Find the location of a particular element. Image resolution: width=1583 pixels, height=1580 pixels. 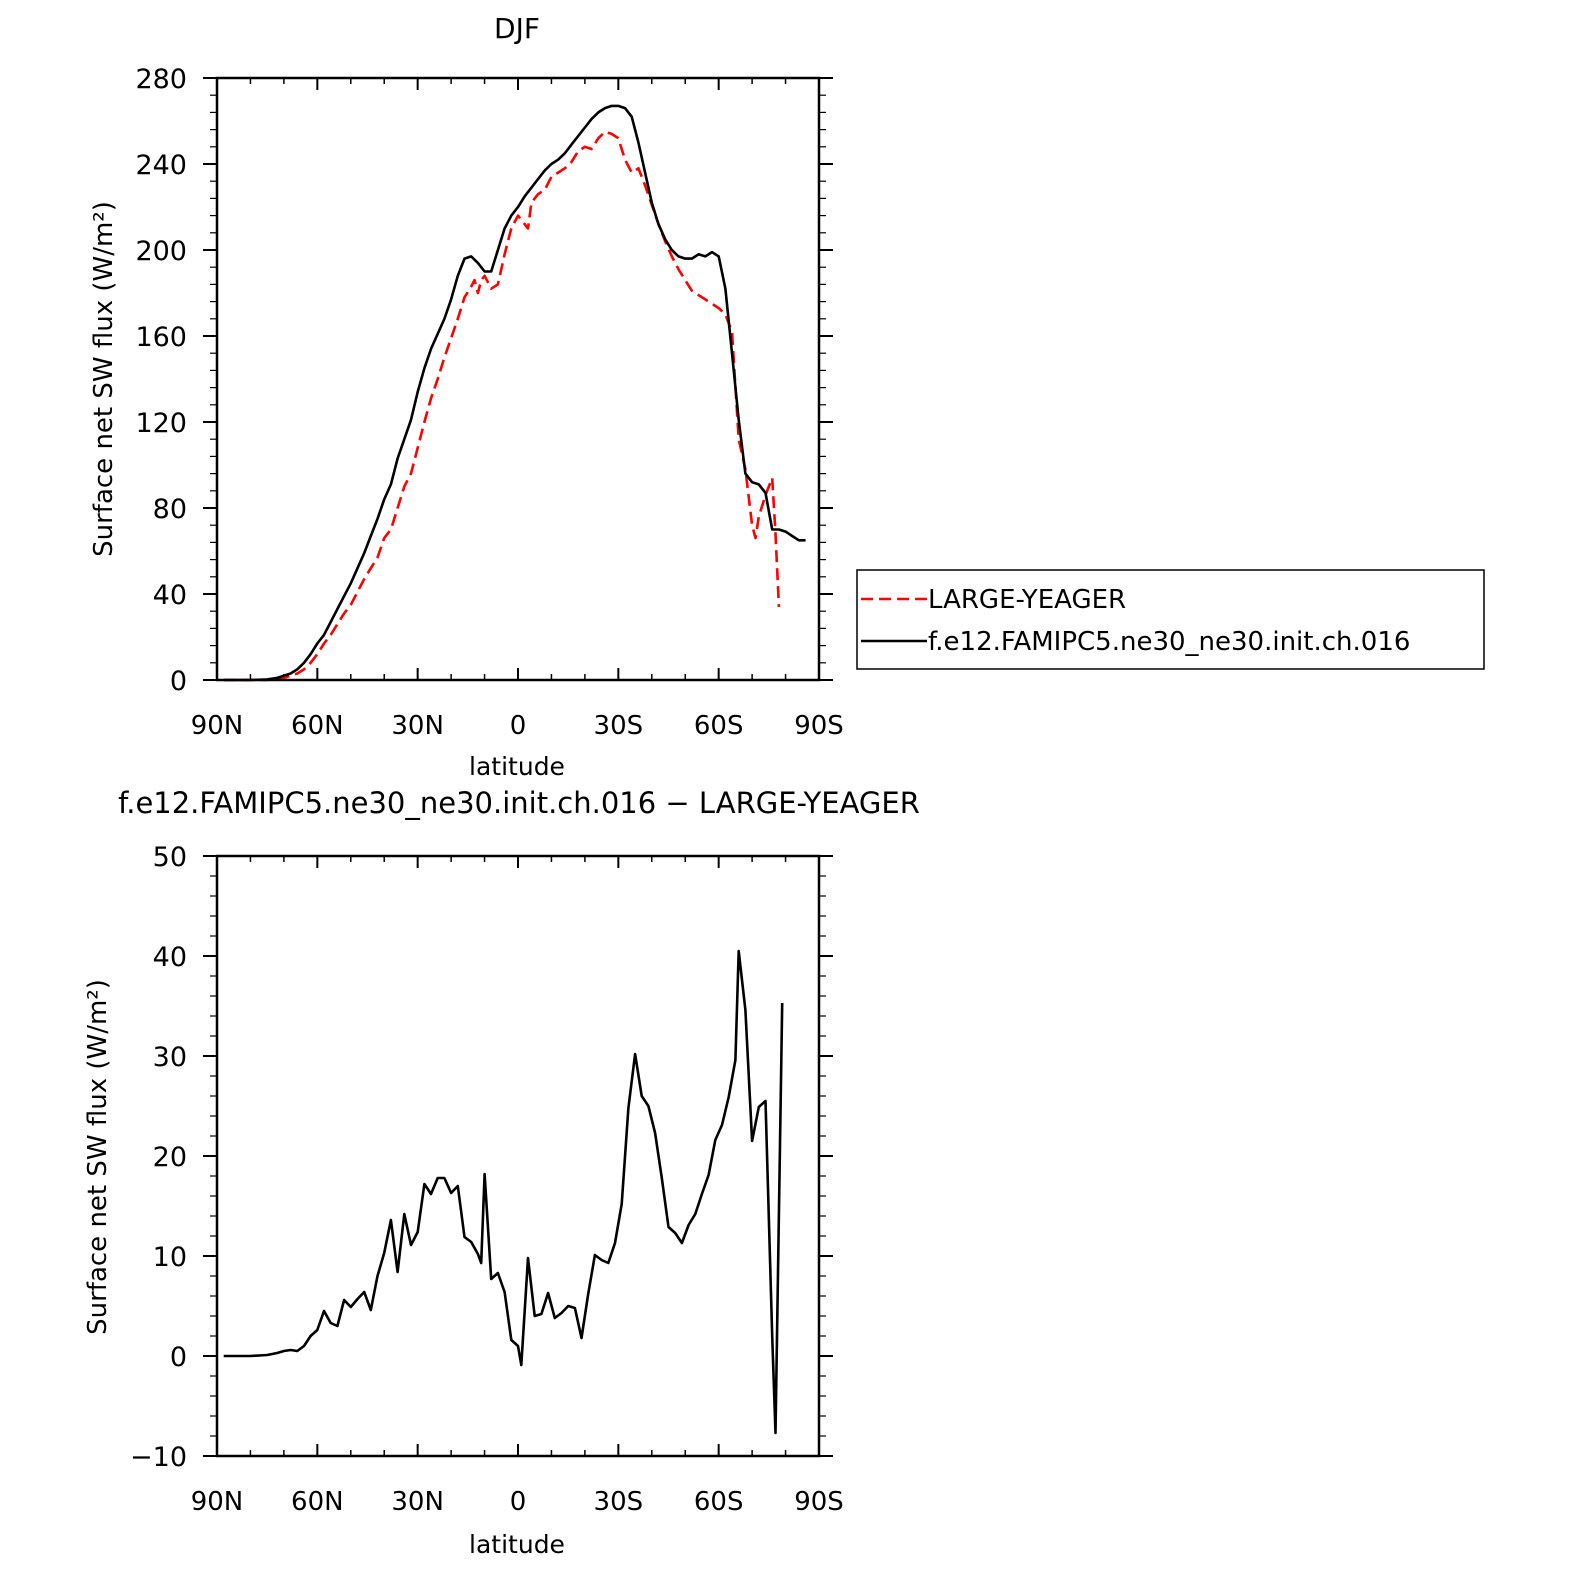

legend-box is located at coordinates (1170, 619).